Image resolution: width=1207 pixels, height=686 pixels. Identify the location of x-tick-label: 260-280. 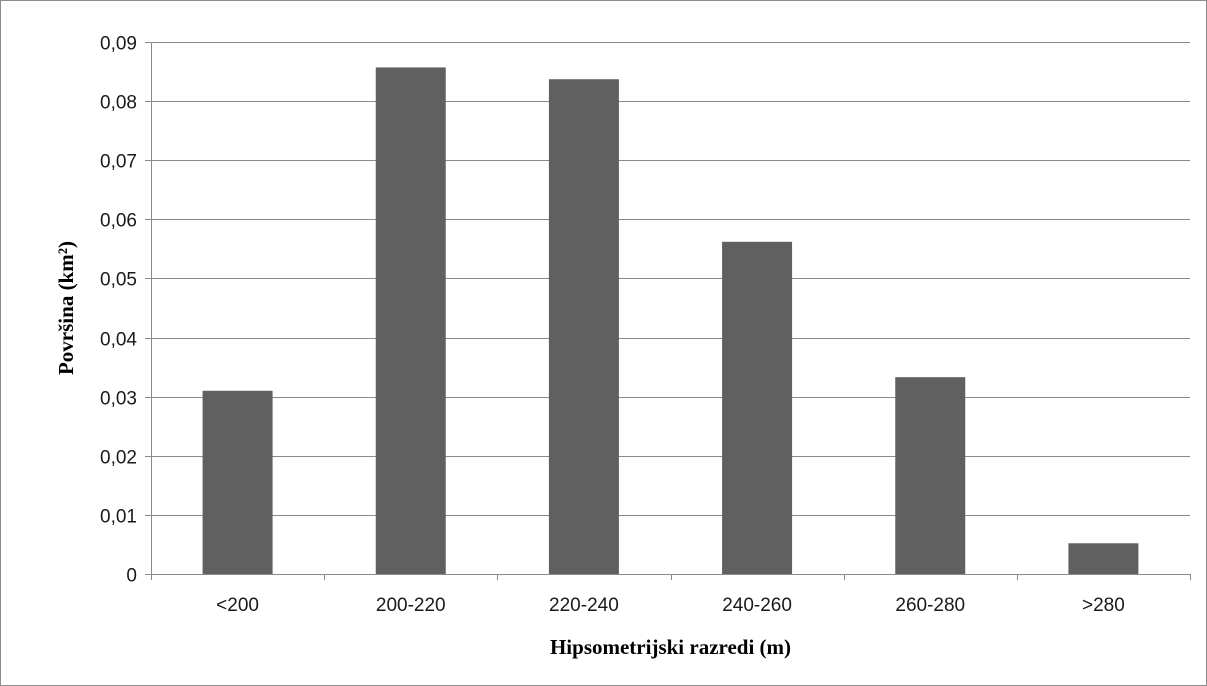
(930, 605).